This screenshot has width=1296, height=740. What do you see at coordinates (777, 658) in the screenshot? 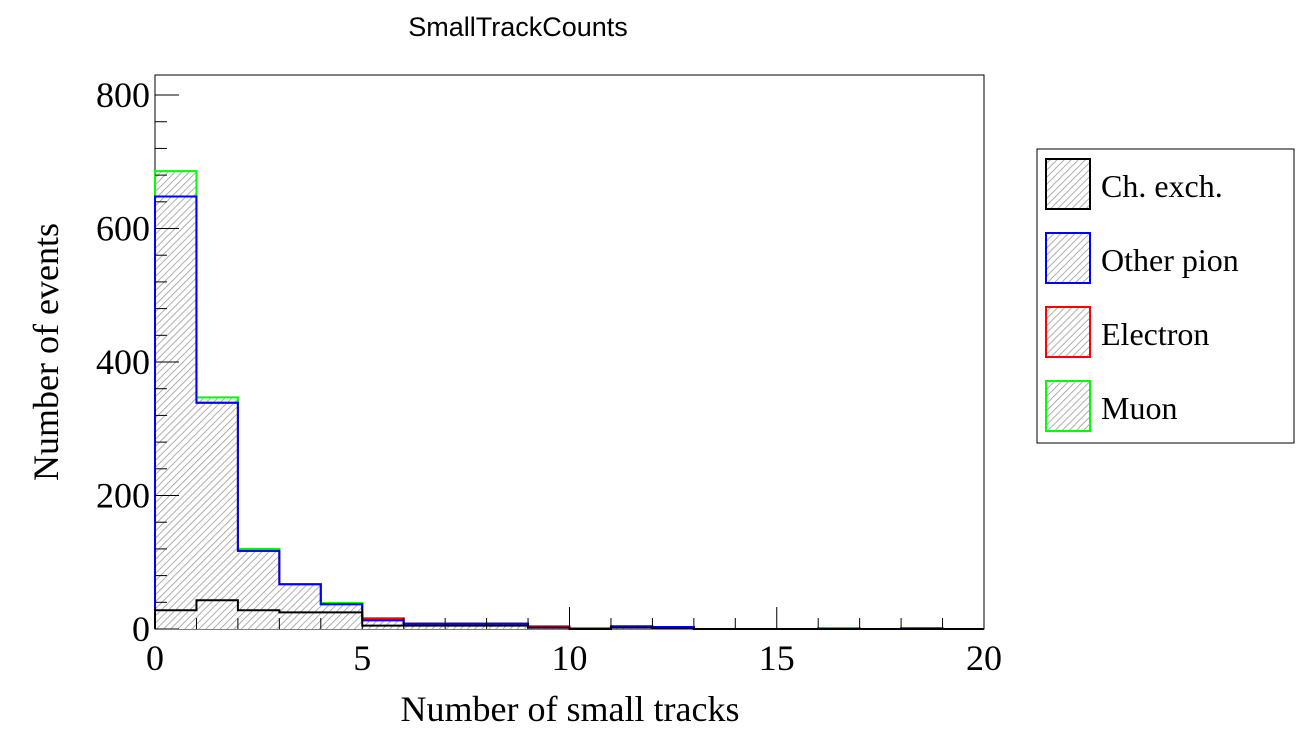
I see `x-tick-label: 15` at bounding box center [777, 658].